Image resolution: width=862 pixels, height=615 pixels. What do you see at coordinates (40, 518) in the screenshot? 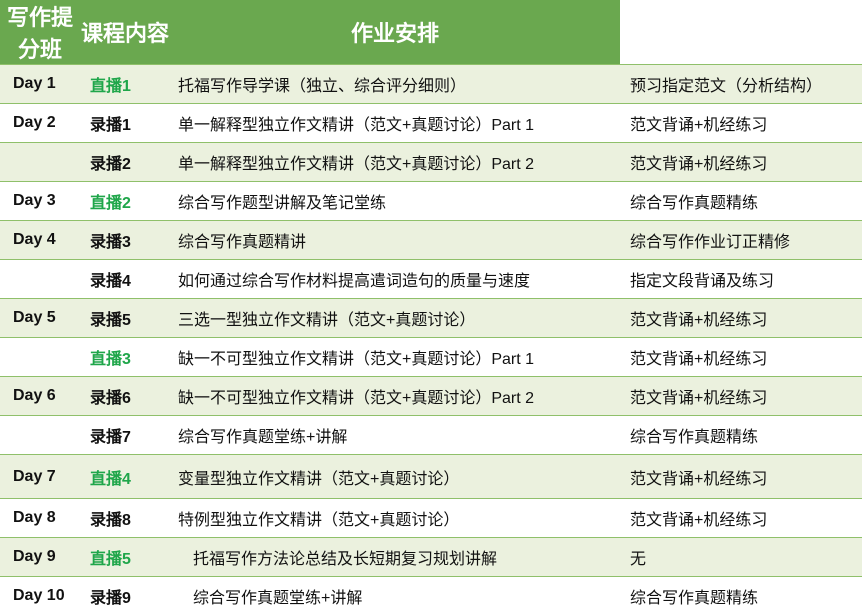
I see `day-cell: Day 8` at bounding box center [40, 518].